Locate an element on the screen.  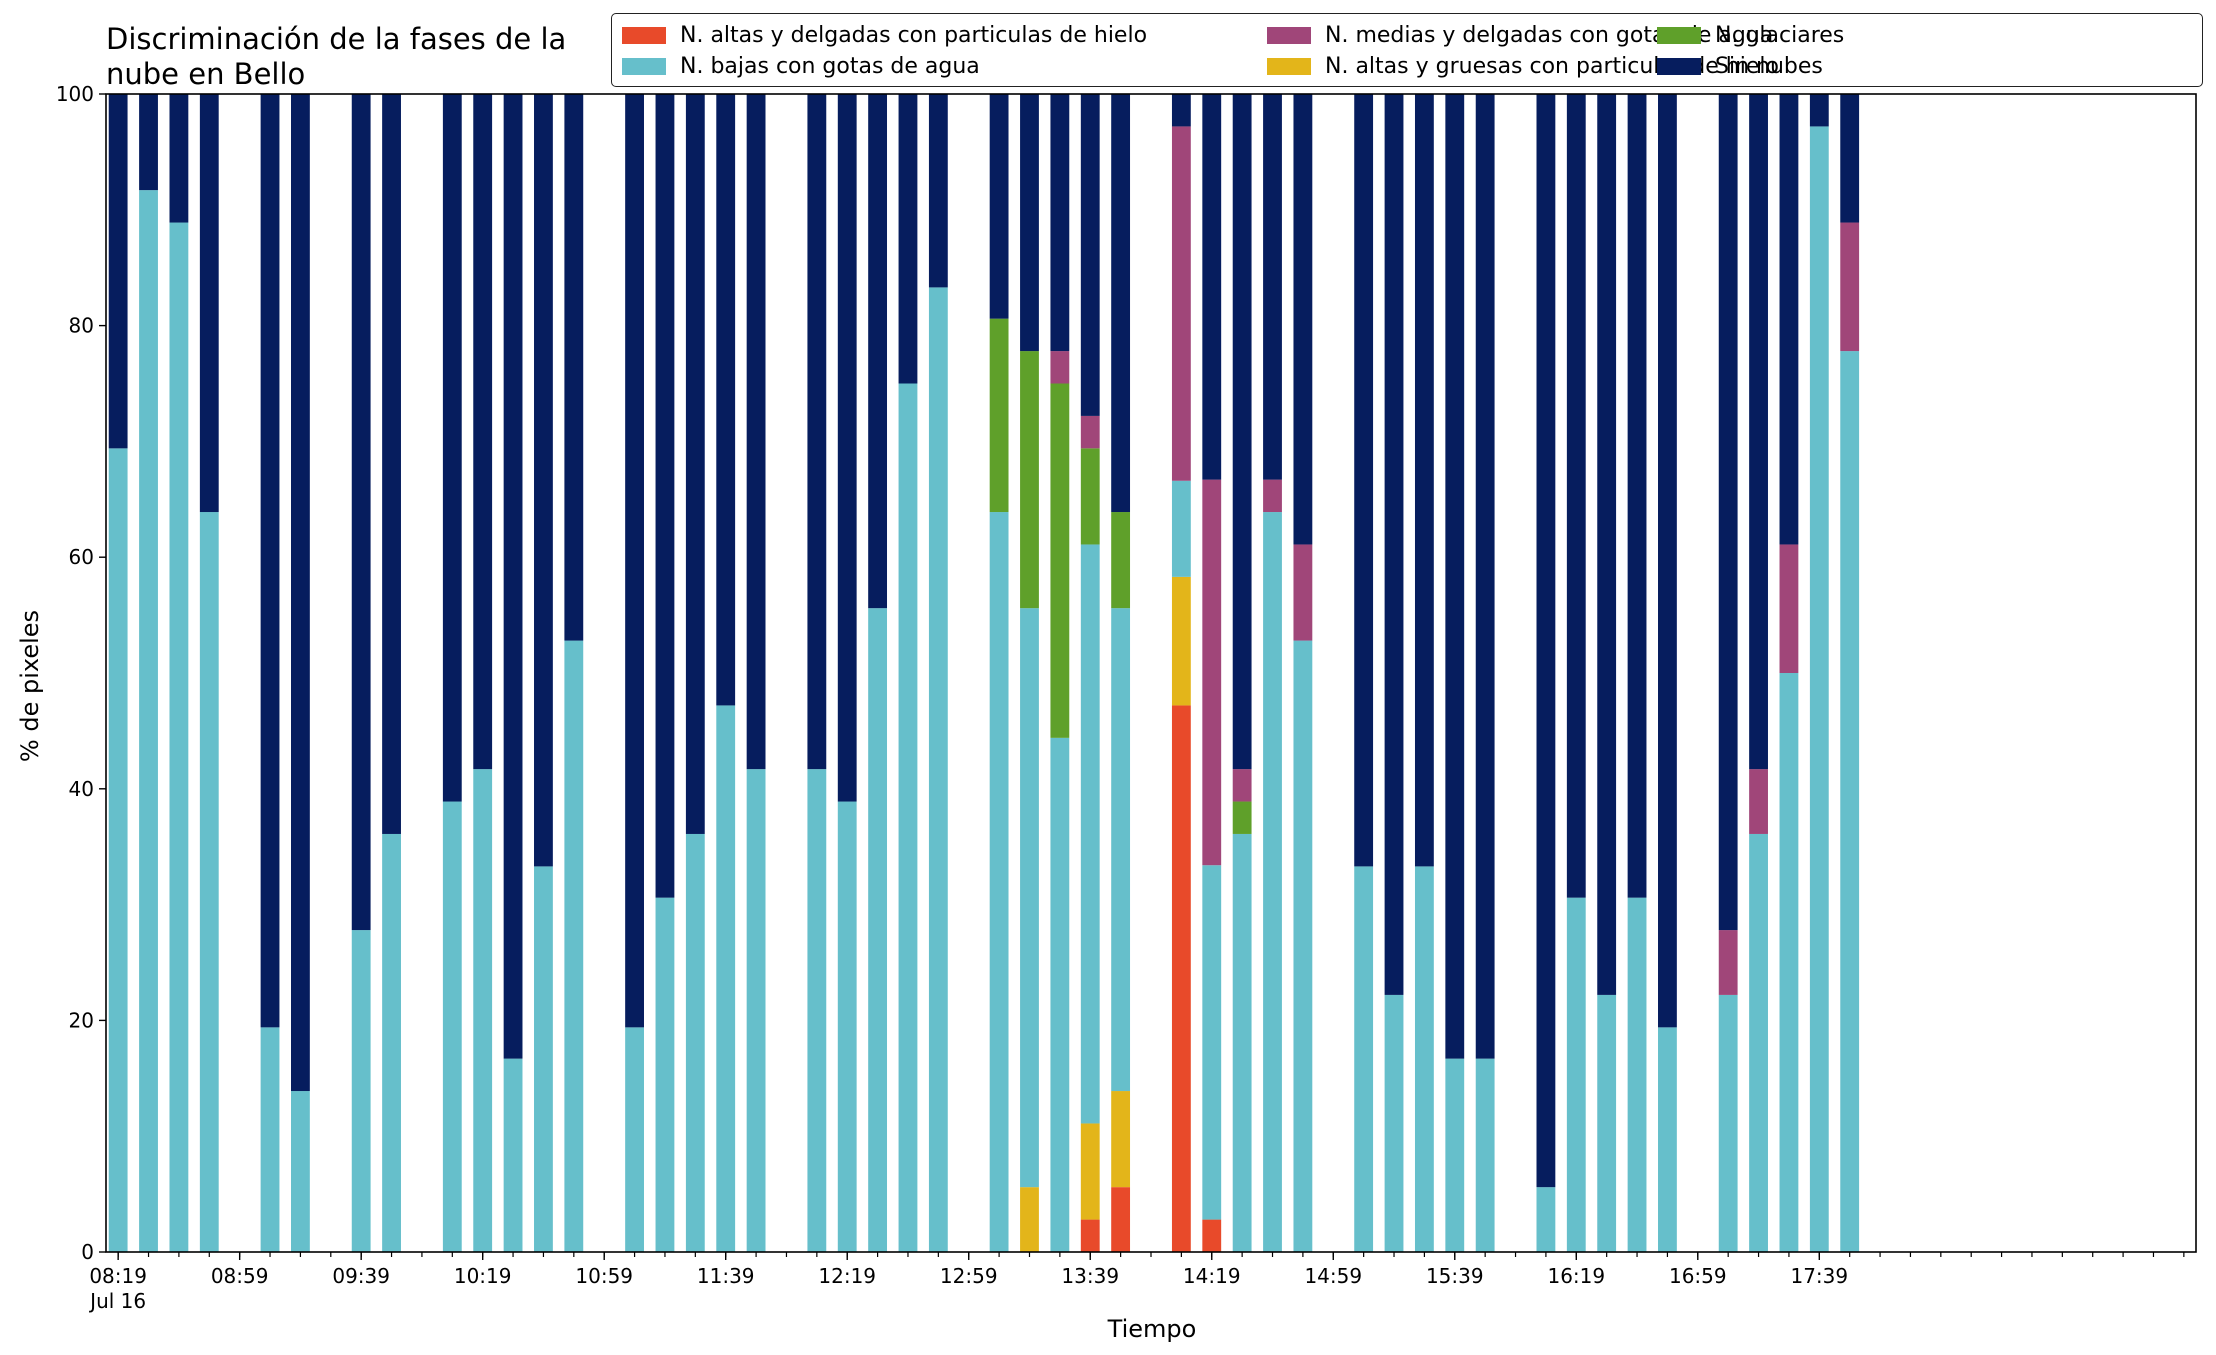
x-tick-label-9: 14:19 is located at coordinates (1212, 1276).